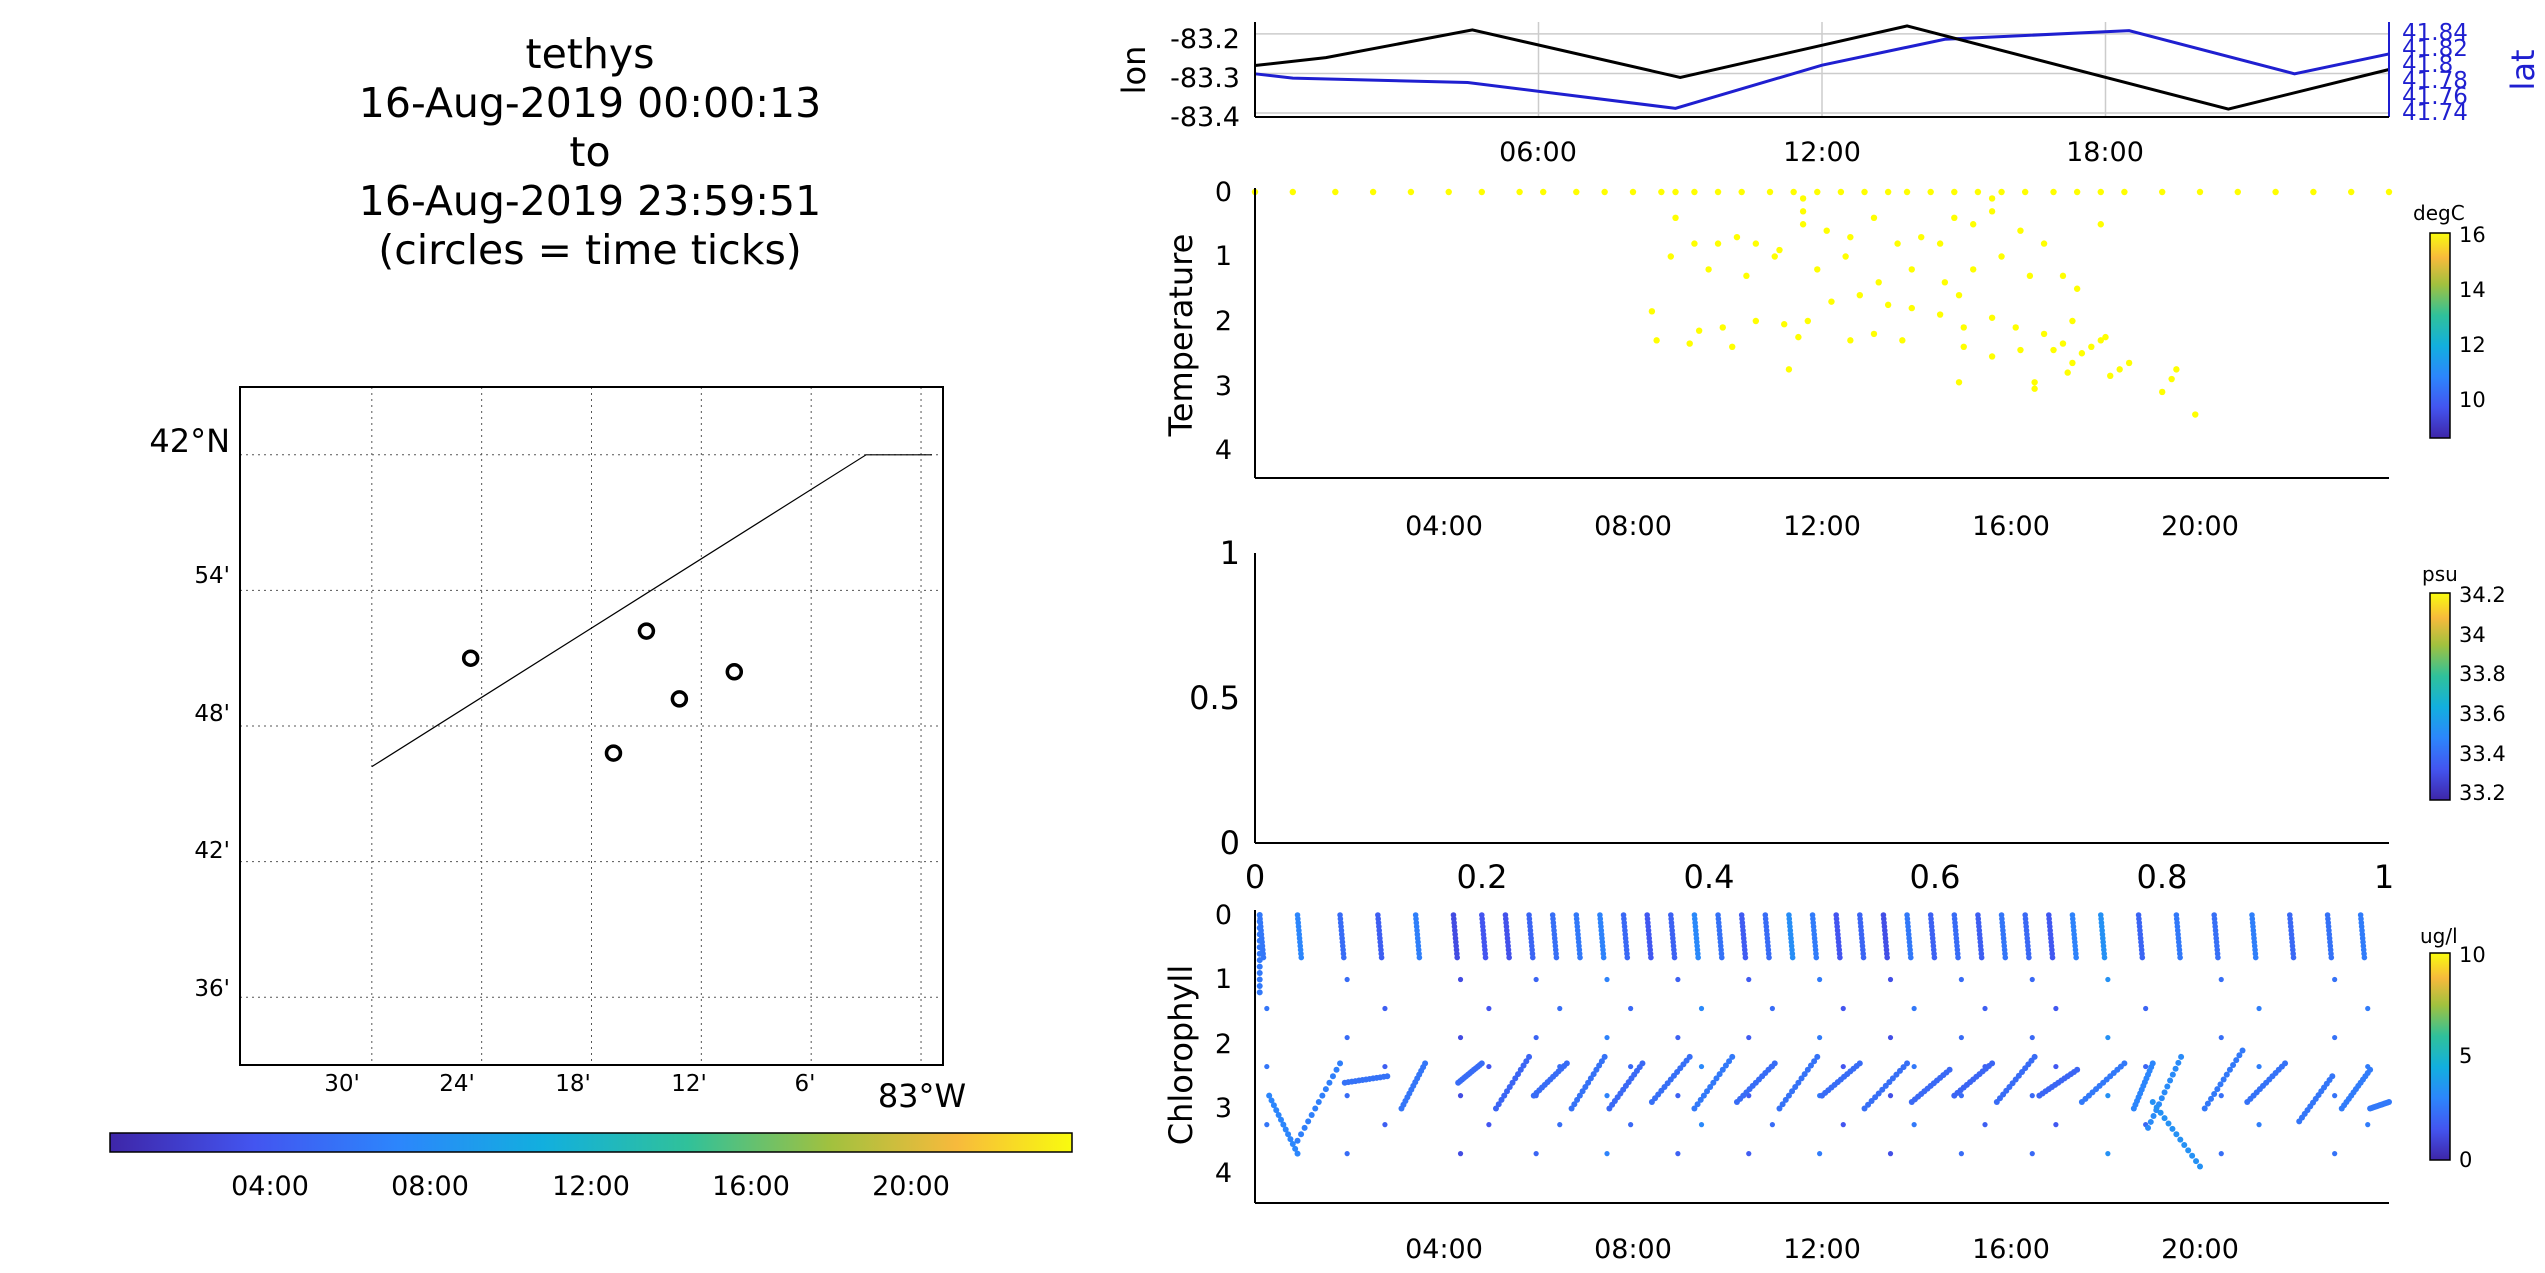 The width and height of the screenshot is (2545, 1273). I want to click on colorbar-unit: degC, so click(2439, 213).